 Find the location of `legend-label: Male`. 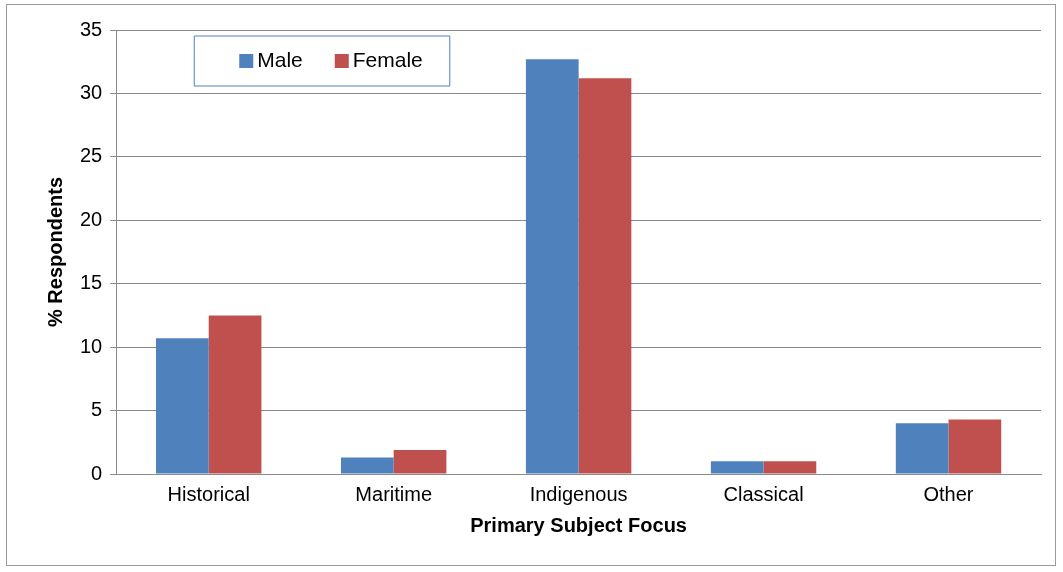

legend-label: Male is located at coordinates (280, 59).